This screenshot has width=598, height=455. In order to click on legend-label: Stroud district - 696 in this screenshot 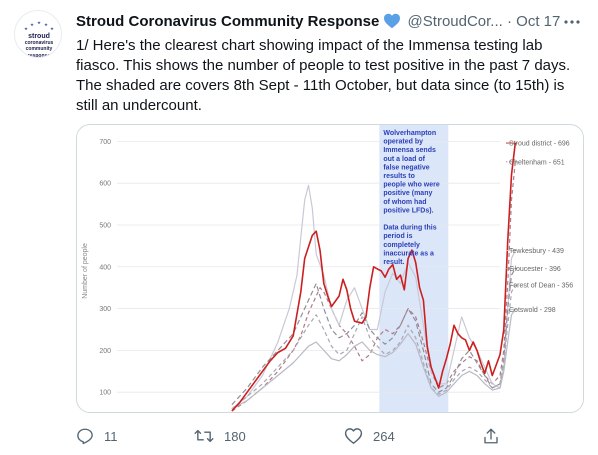, I will do `click(539, 144)`.